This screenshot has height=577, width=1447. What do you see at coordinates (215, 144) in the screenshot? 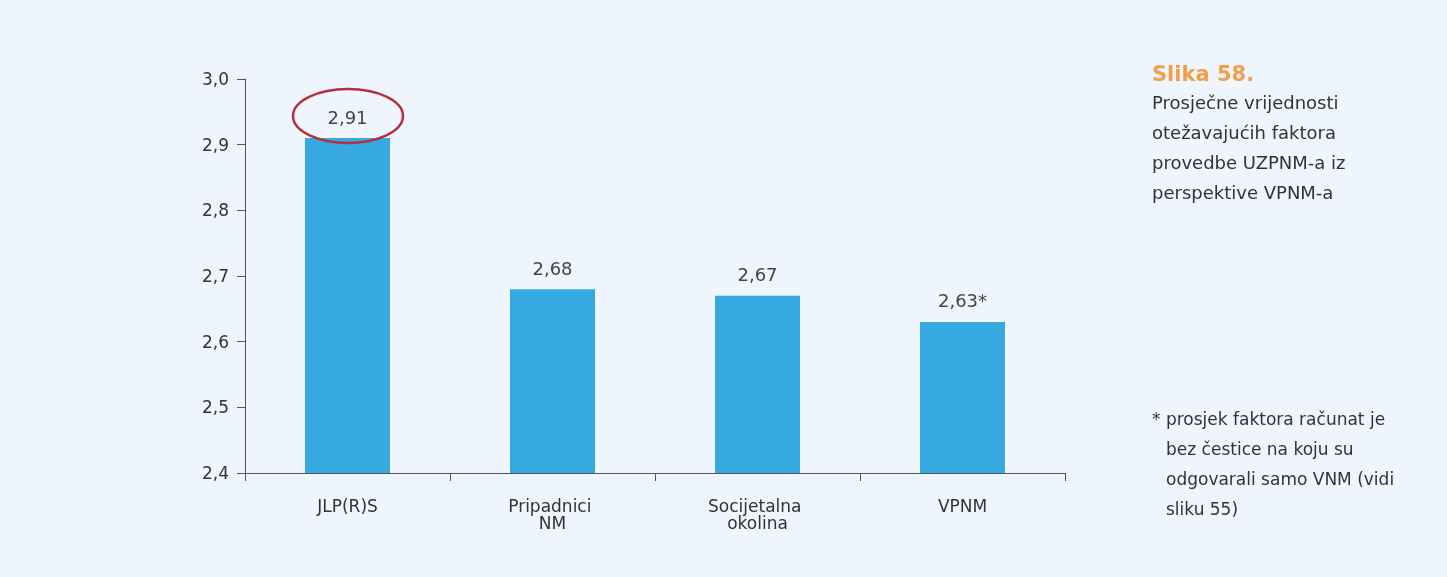
I see `y-tick-label: 2,9` at bounding box center [215, 144].